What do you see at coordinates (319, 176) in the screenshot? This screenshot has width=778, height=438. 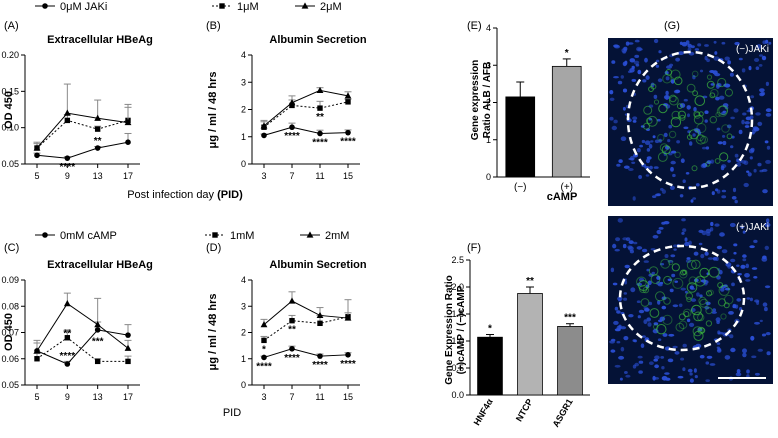 I see `x-tick-label: 11` at bounding box center [319, 176].